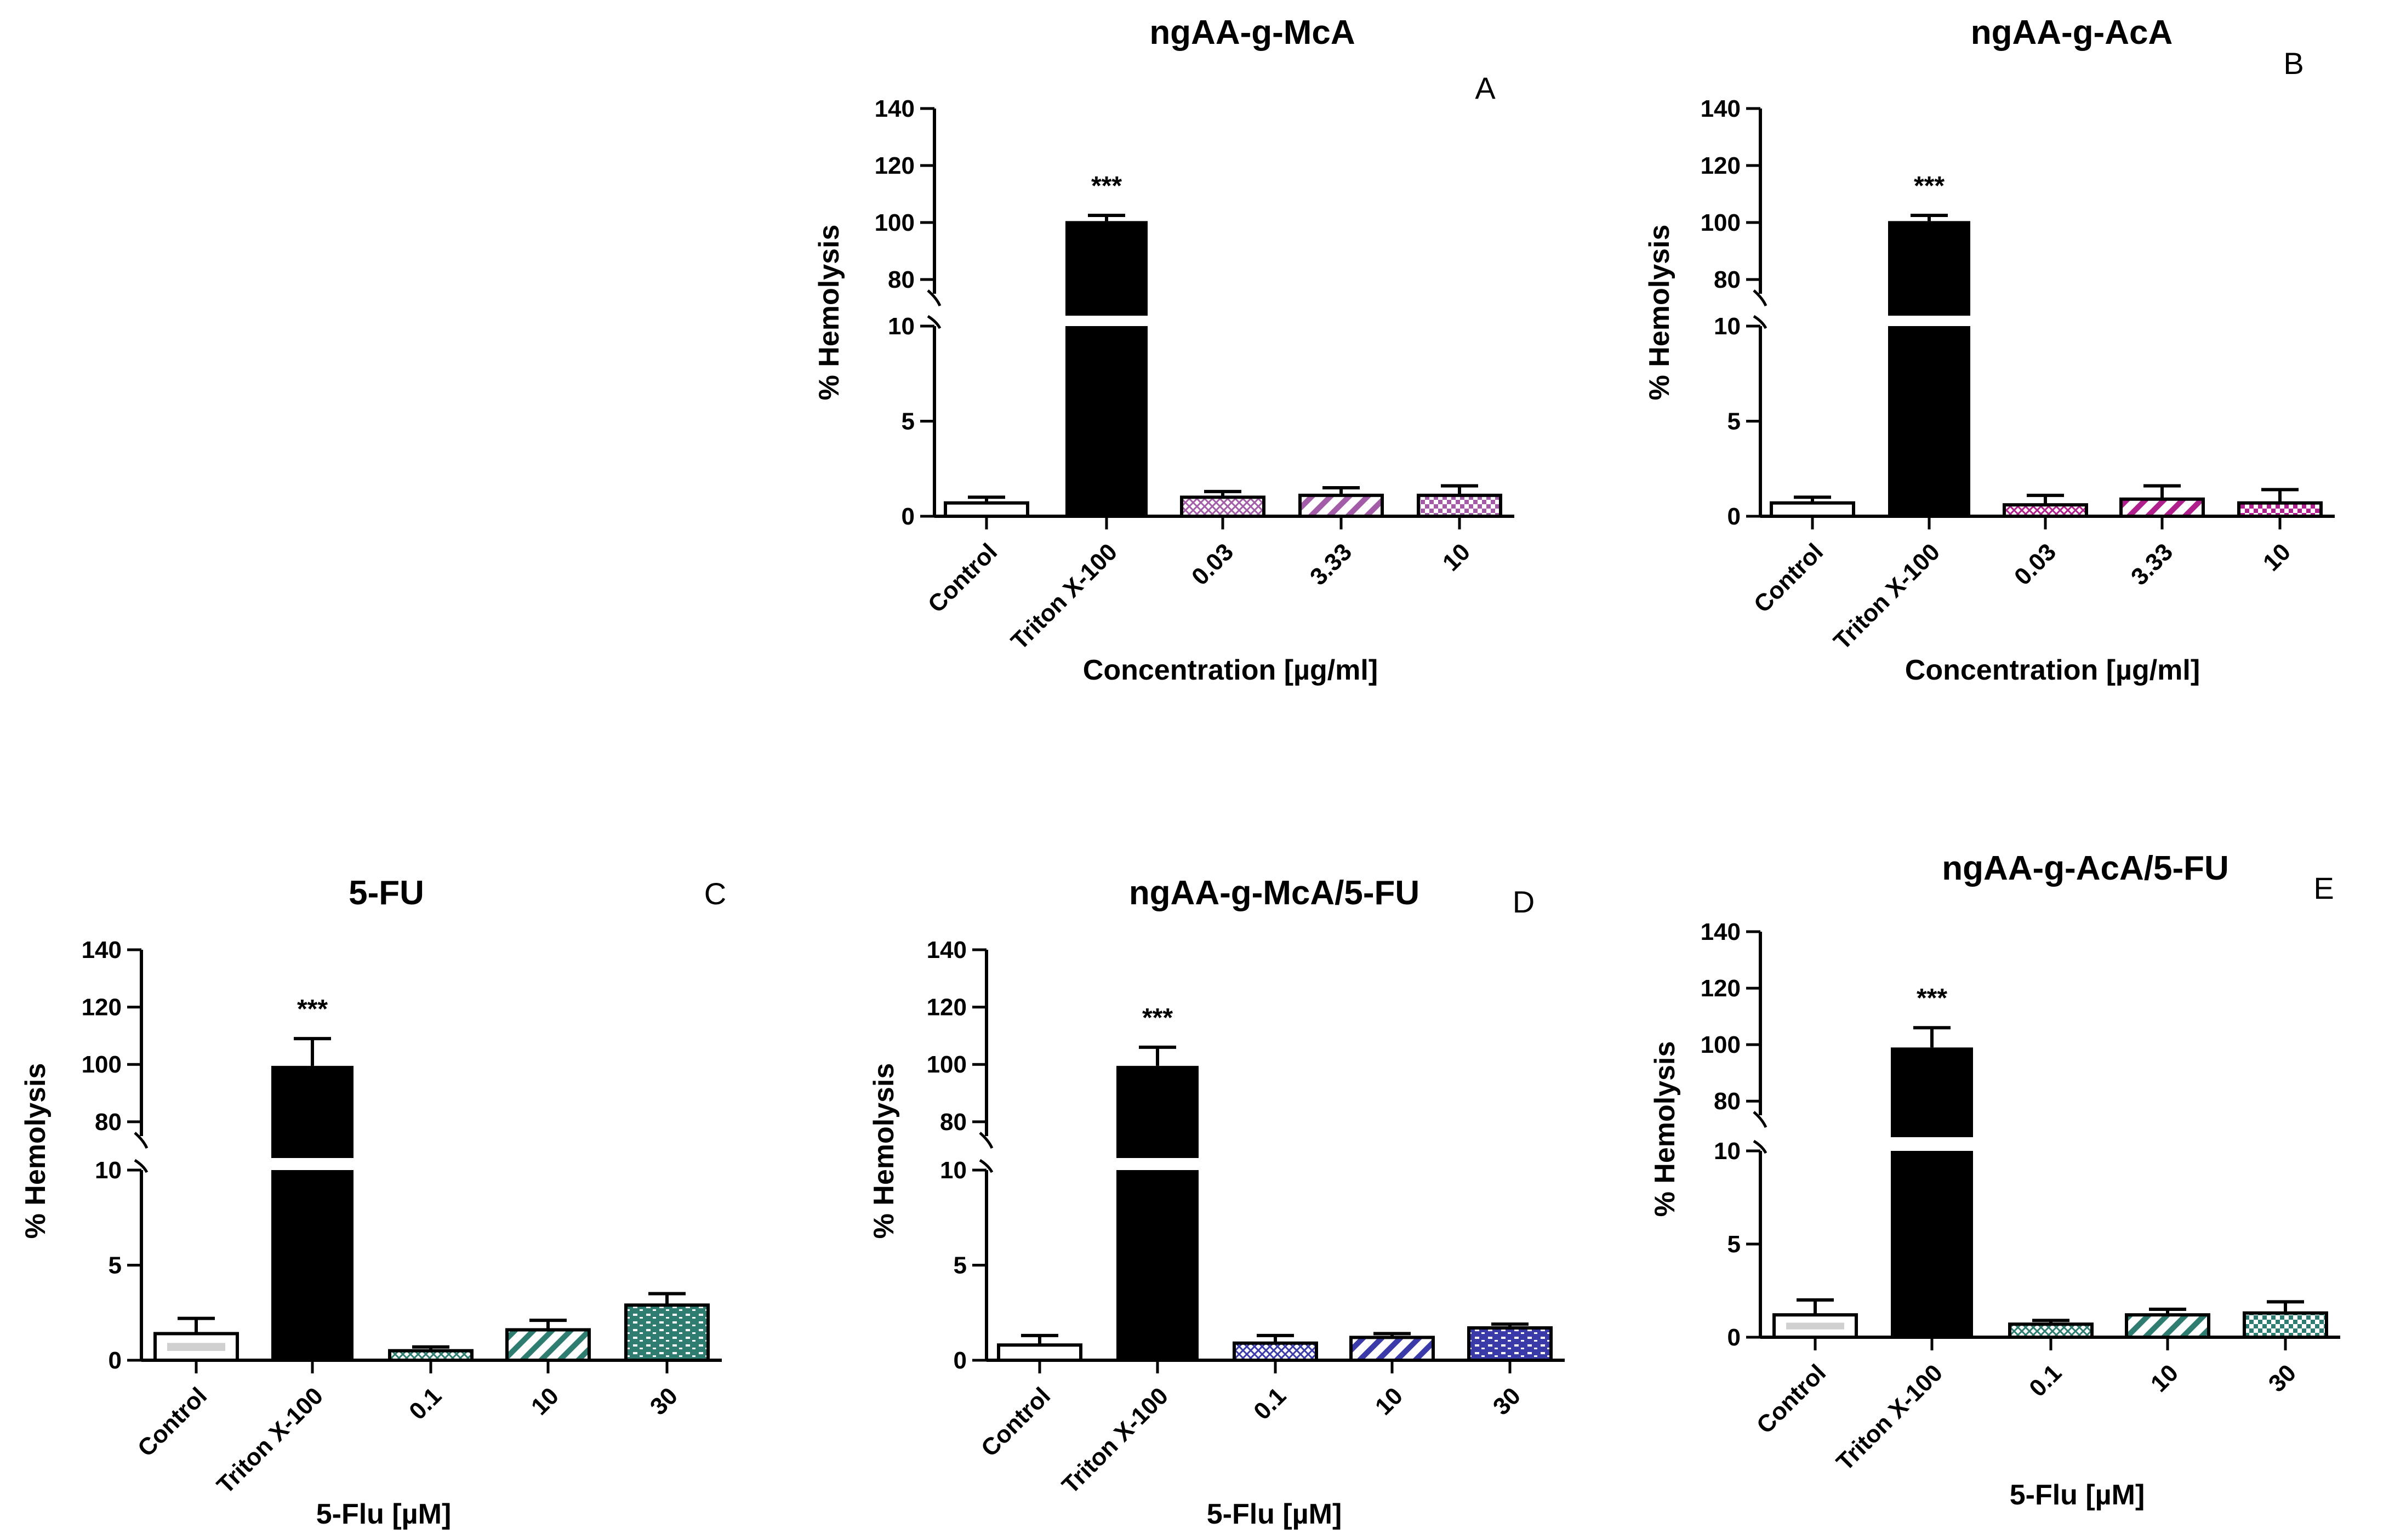 Image resolution: width=2389 pixels, height=1540 pixels. What do you see at coordinates (1252, 33) in the screenshot?
I see `chart-title: ngAA-g-McA` at bounding box center [1252, 33].